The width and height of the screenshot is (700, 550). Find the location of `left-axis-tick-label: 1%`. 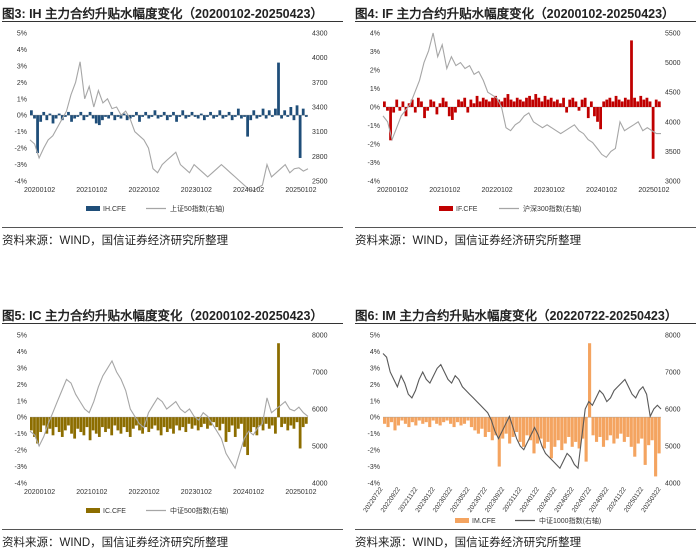

left-axis-tick-label: 1% is located at coordinates (375, 89).